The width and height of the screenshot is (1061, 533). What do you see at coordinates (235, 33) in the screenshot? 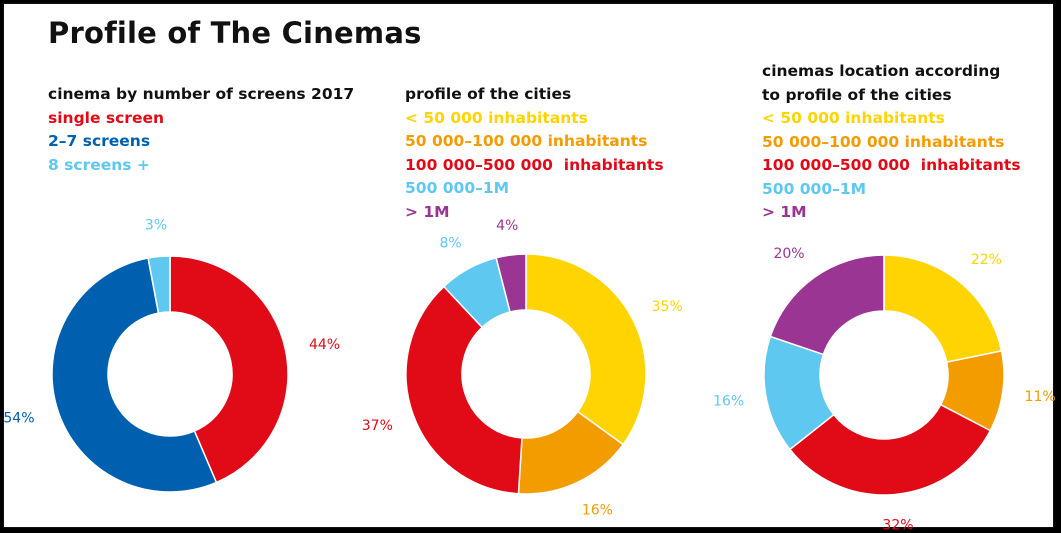
I see `page-title: Profile of The Cinemas` at bounding box center [235, 33].